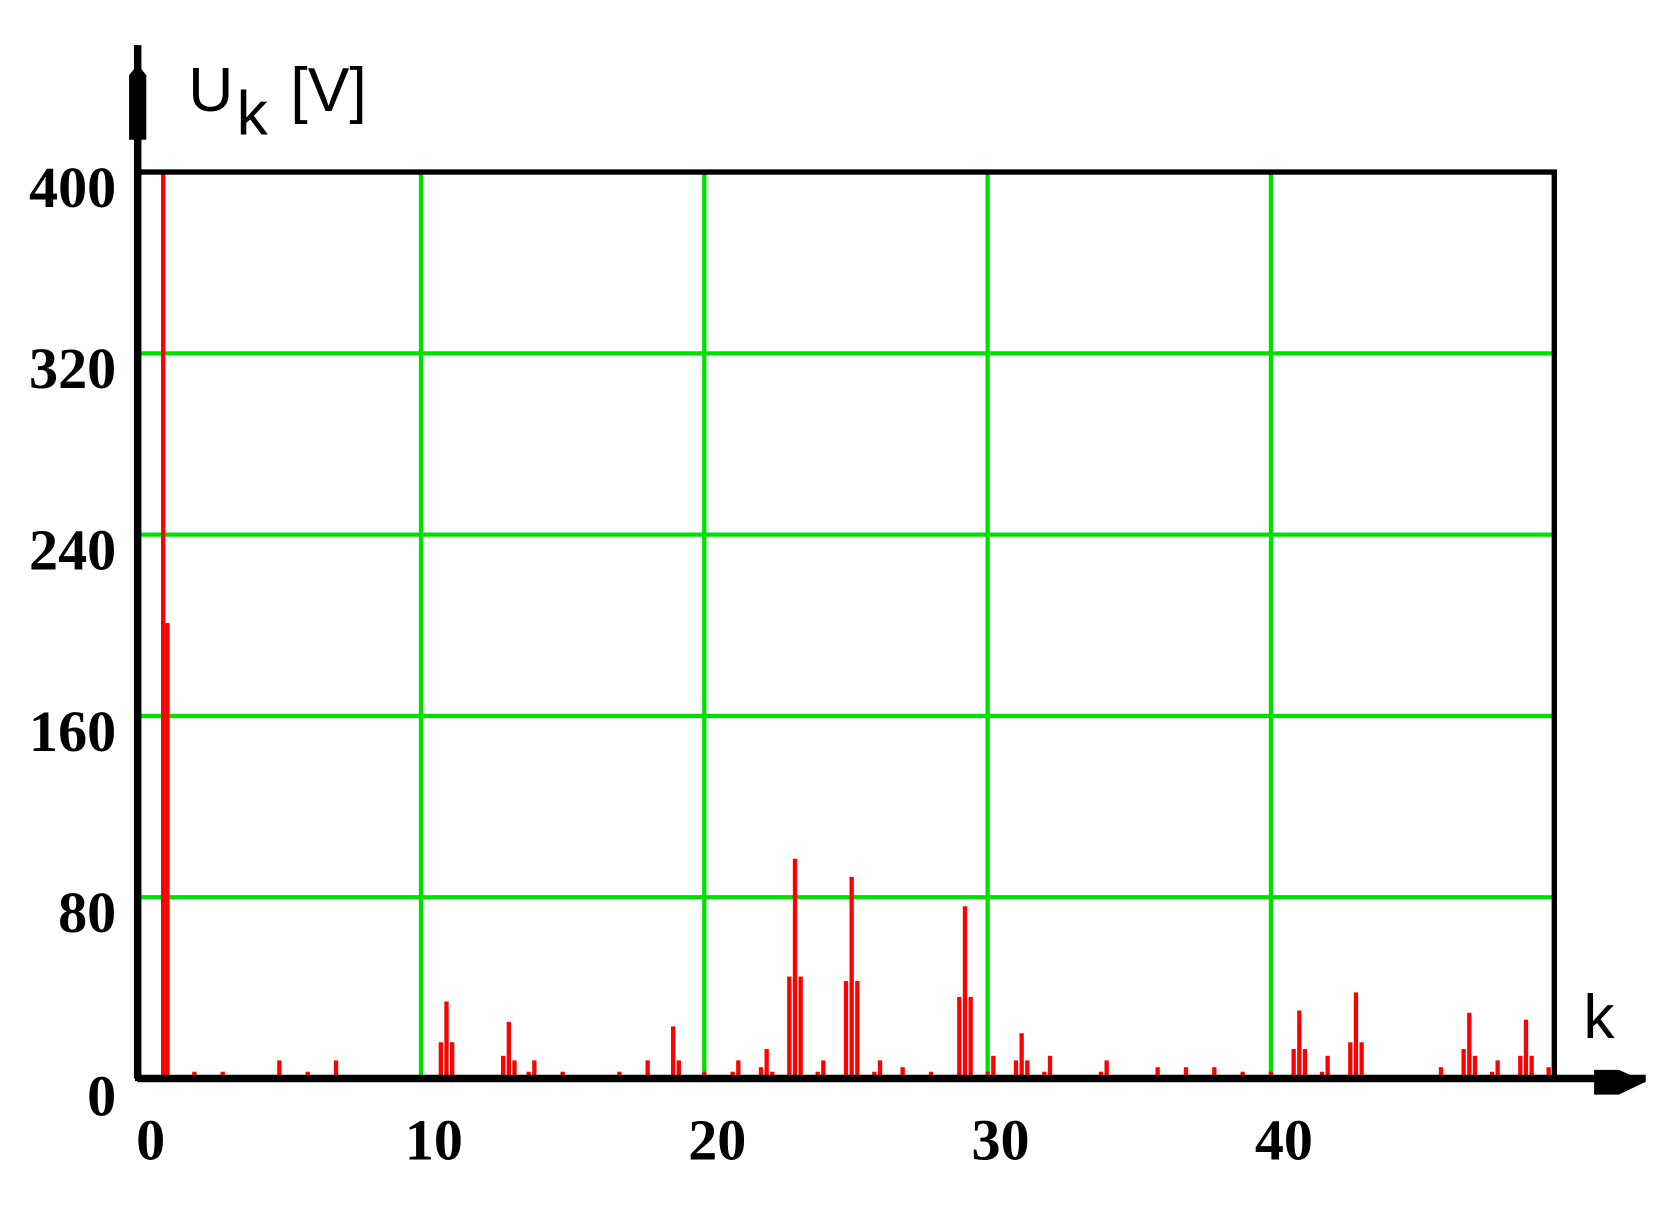 The image size is (1678, 1214). Describe the element at coordinates (101, 1096) in the screenshot. I see `y-tick-label: 0` at that location.